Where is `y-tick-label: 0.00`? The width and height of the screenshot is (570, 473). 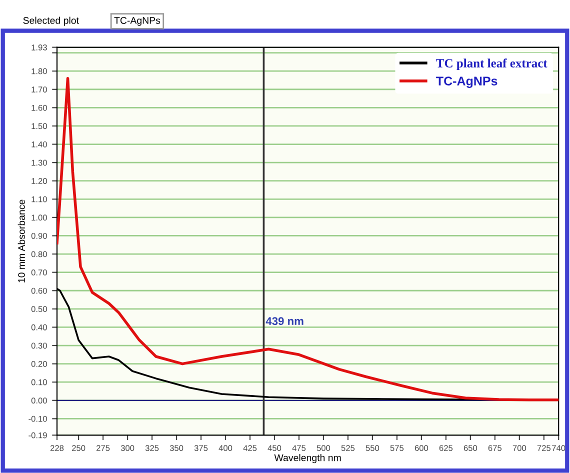
y-tick-label: 0.00 is located at coordinates (39, 401).